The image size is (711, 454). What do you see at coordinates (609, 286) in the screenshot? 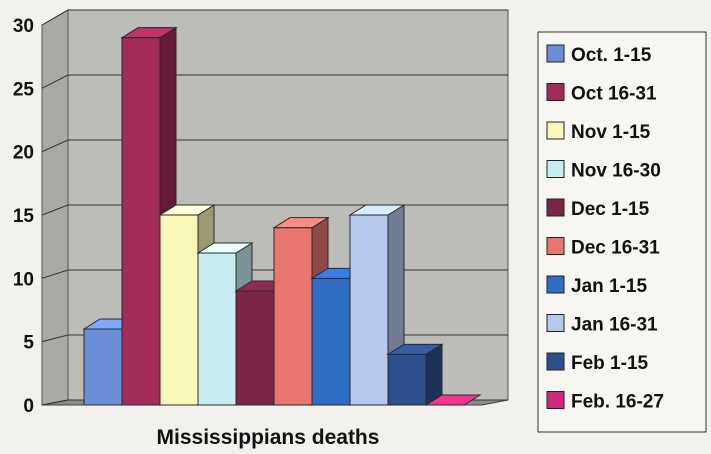
I see `legend-label: Jan 1-15` at bounding box center [609, 286].